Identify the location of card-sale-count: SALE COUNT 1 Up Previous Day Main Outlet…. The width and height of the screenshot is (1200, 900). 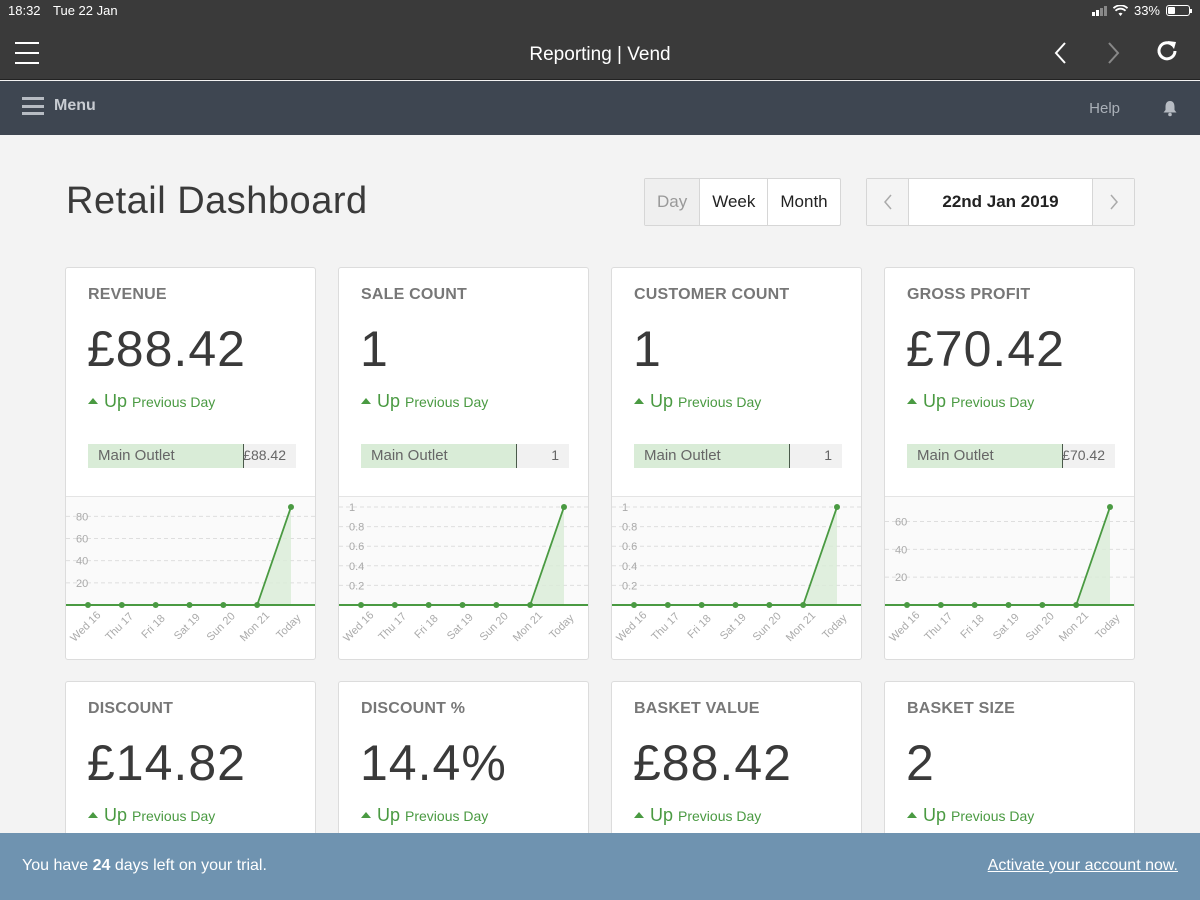
(463, 463).